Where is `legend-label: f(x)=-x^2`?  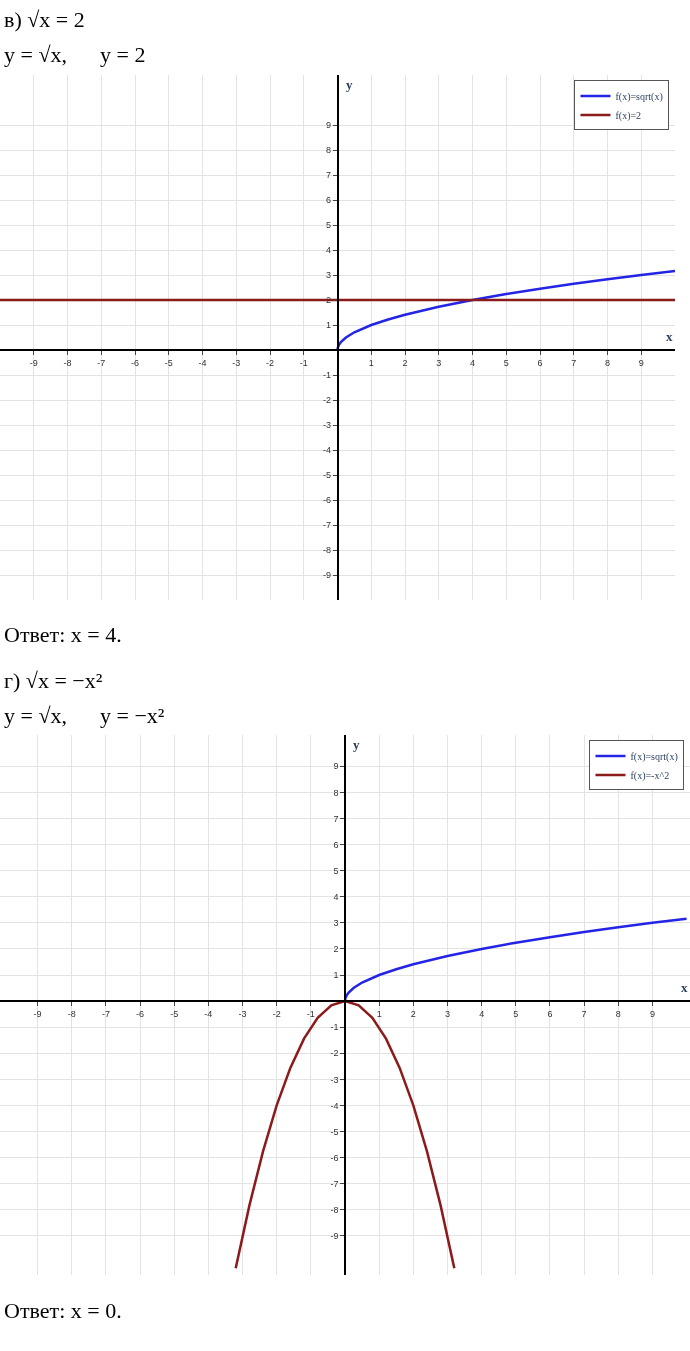 legend-label: f(x)=-x^2 is located at coordinates (650, 775).